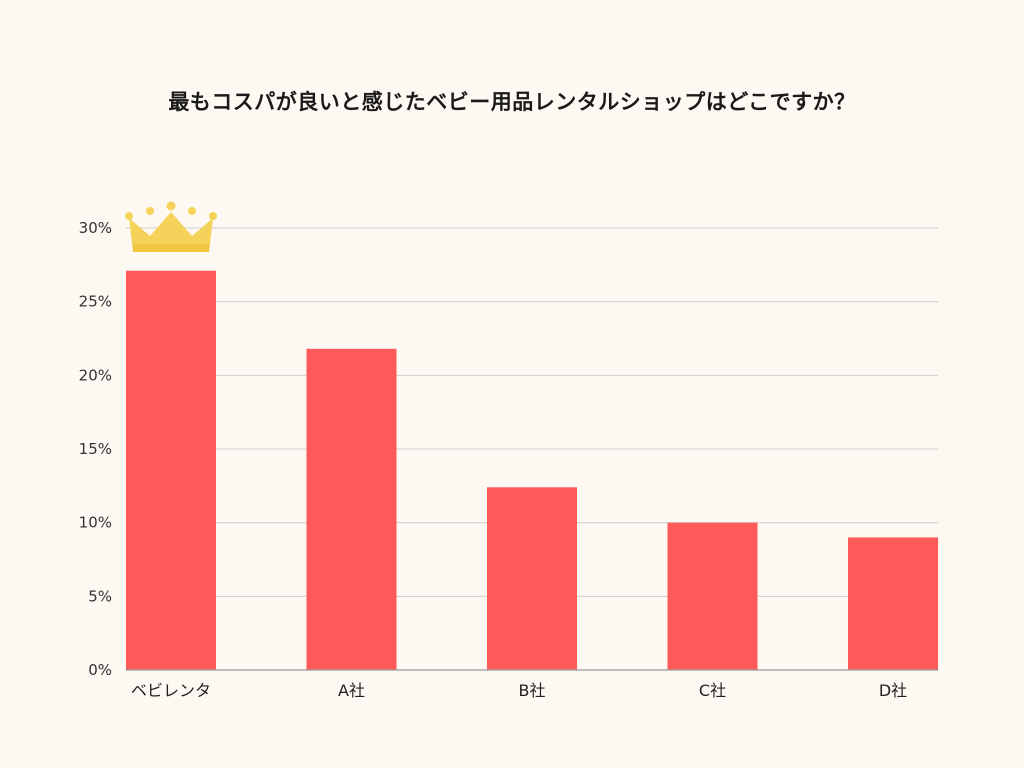 The width and height of the screenshot is (1024, 768). I want to click on chart-title: 最もコスパが良いと感じたベビー用品レンタルショップはどこですか？, so click(512, 102).